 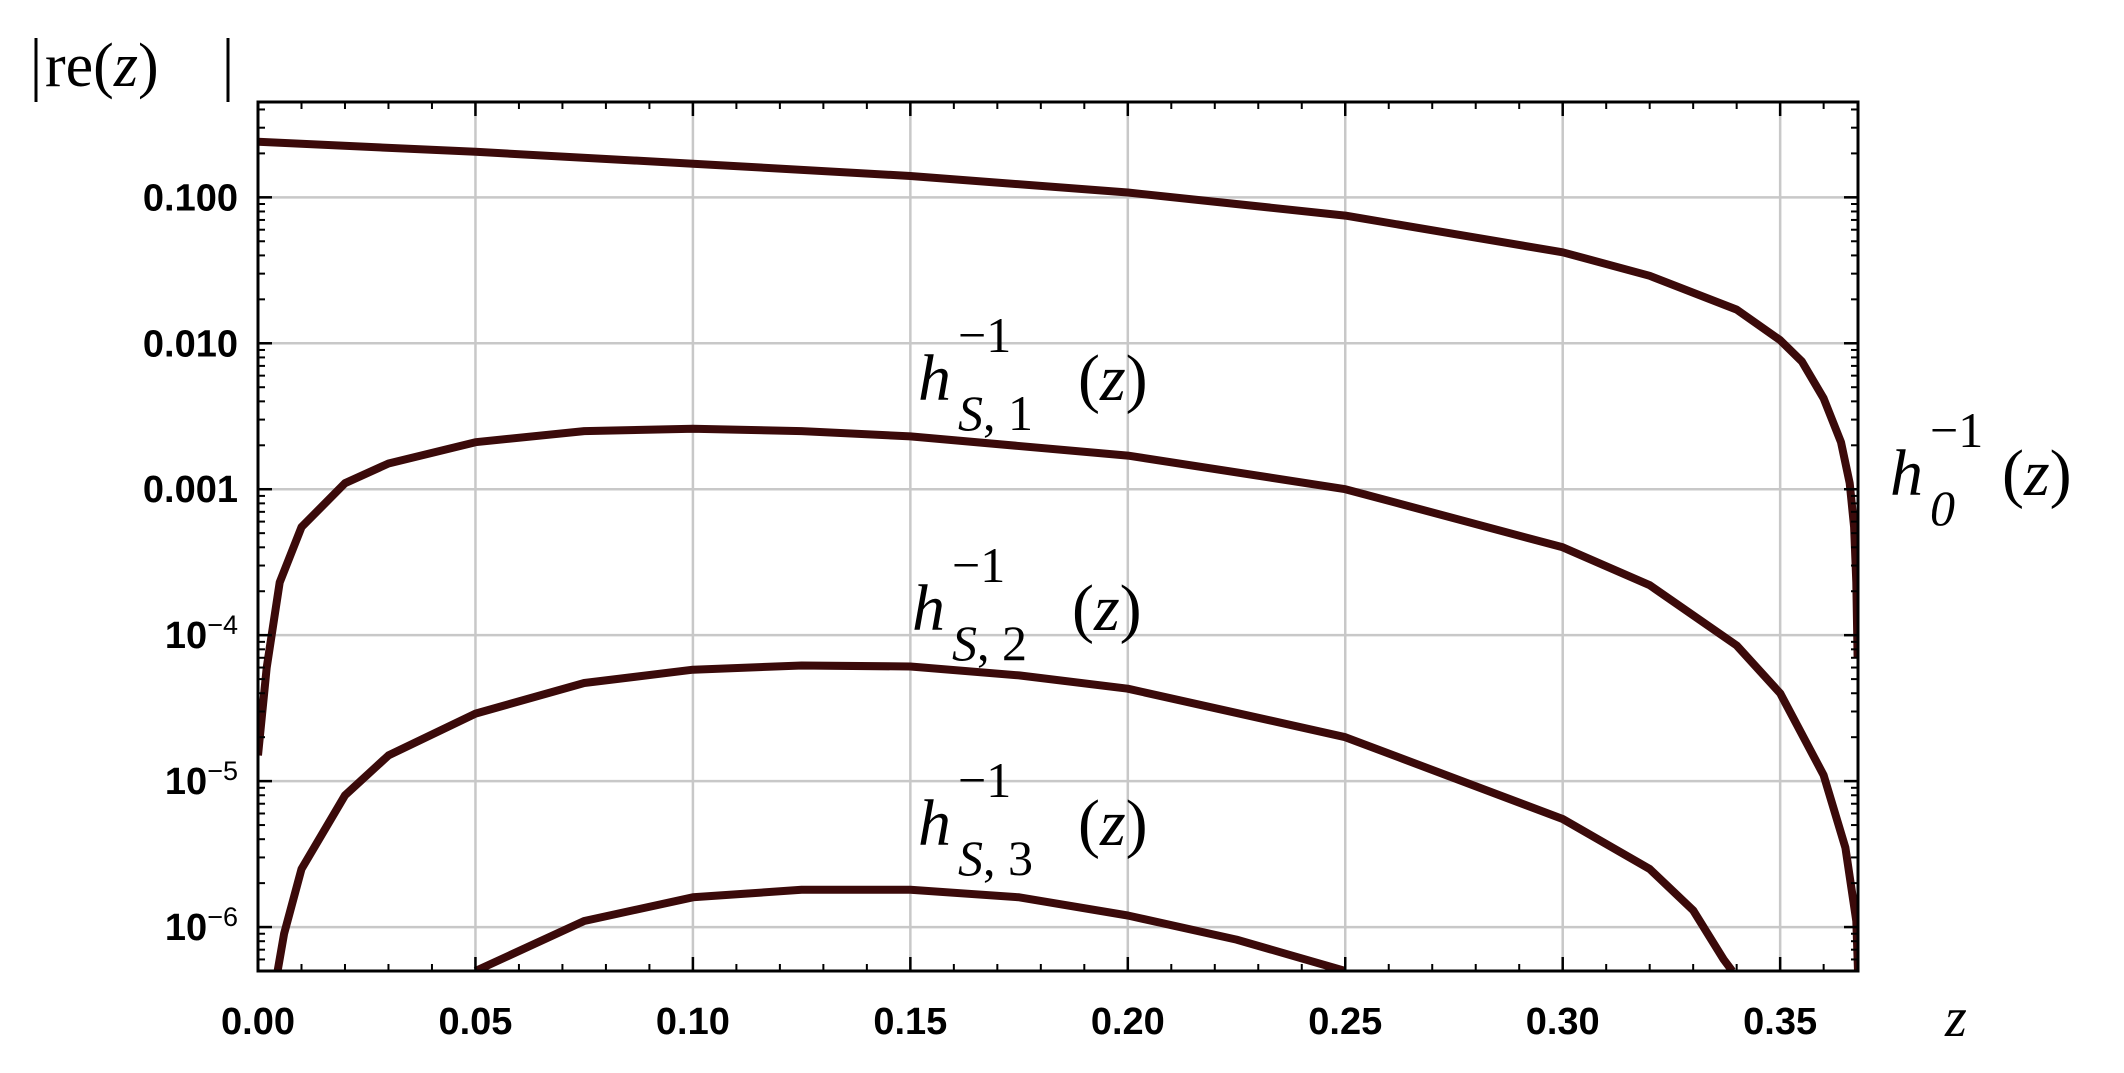 I want to click on x-axis-label: z, so click(x=1955, y=1018).